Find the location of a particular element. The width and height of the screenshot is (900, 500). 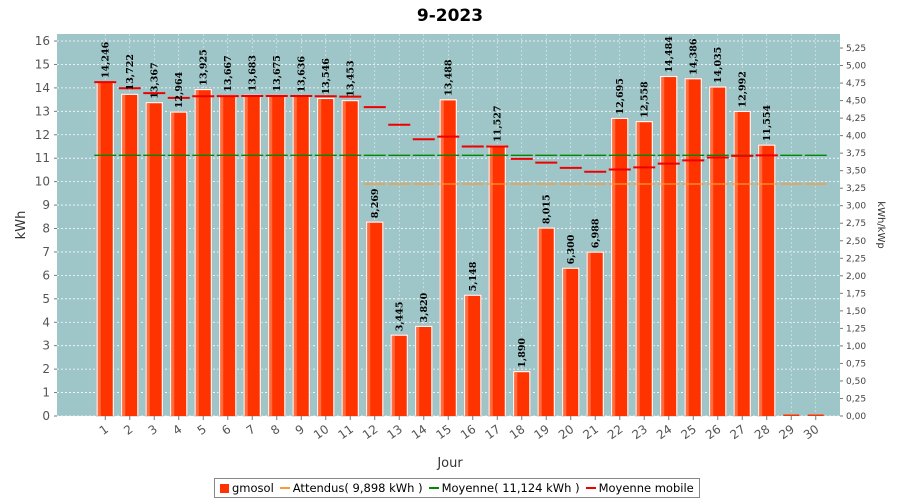

y-right-tick-label: 1,75 is located at coordinates (856, 294).